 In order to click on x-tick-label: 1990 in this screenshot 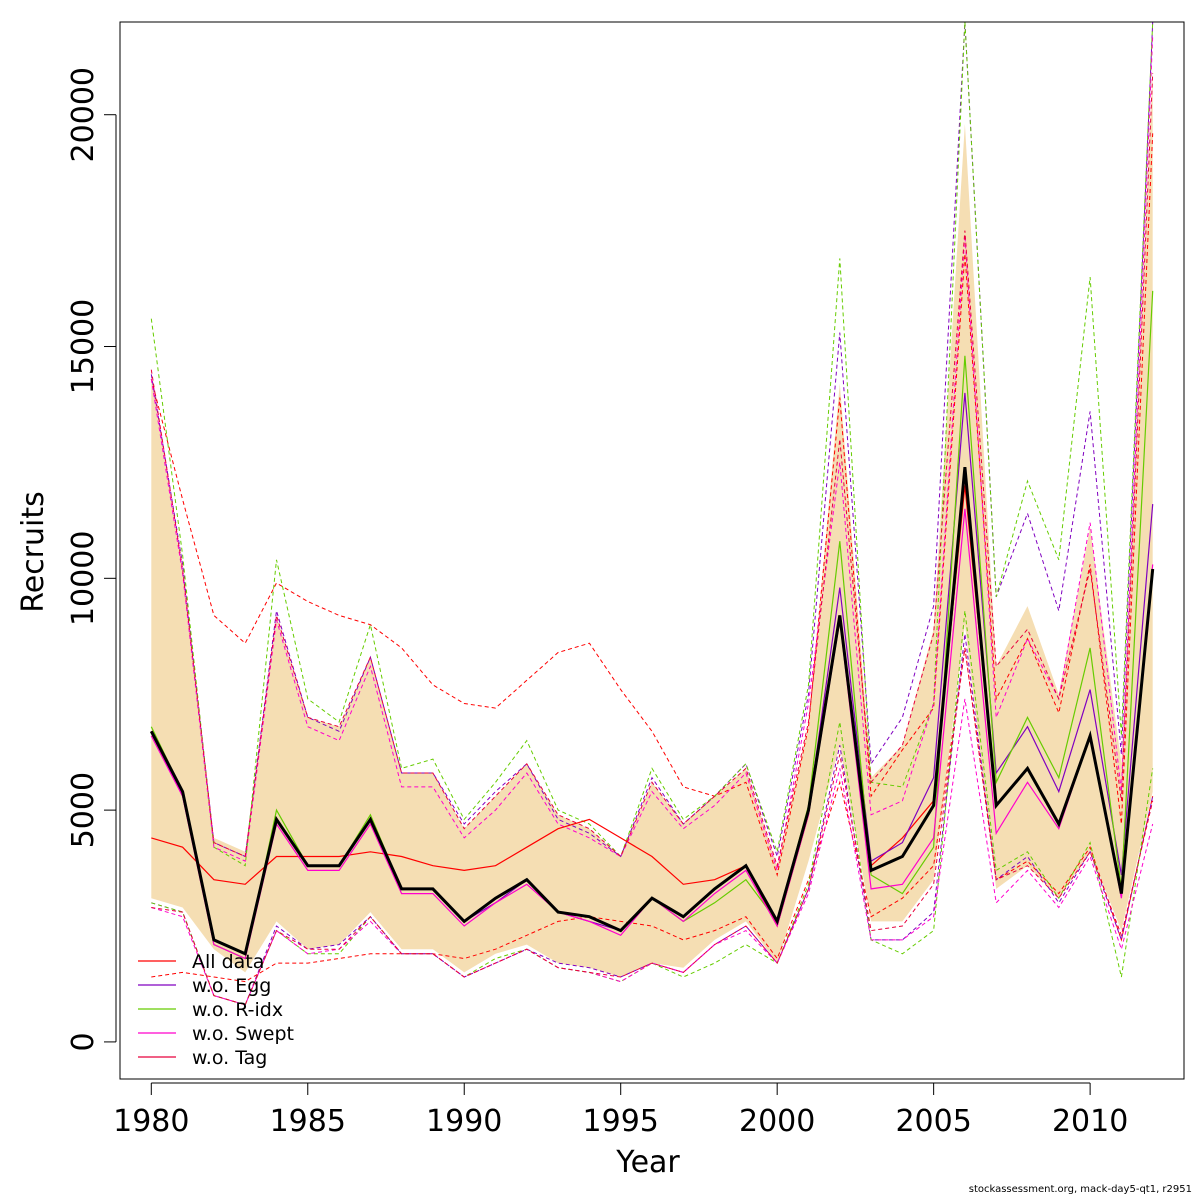, I will do `click(464, 1121)`.